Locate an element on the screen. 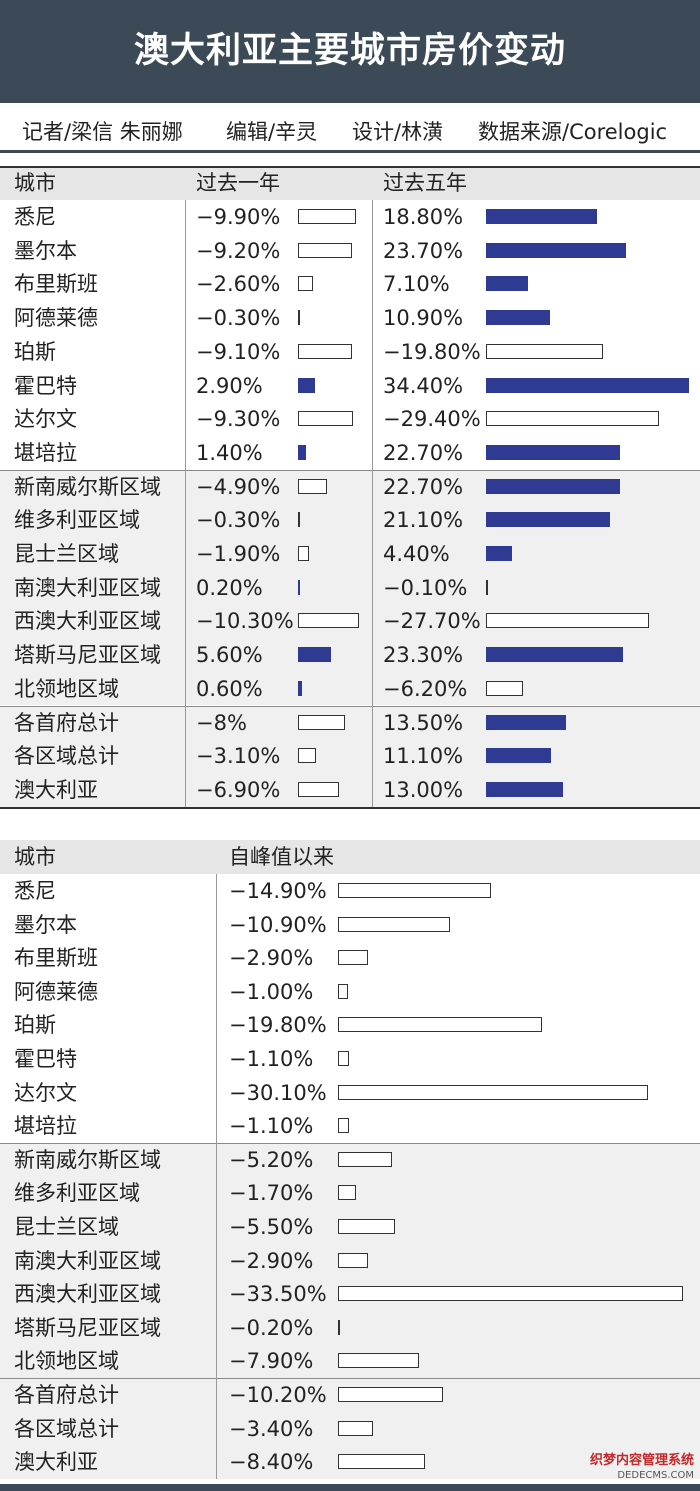 The width and height of the screenshot is (700, 1491). table2-city-label: 布里斯班 is located at coordinates (56, 958).